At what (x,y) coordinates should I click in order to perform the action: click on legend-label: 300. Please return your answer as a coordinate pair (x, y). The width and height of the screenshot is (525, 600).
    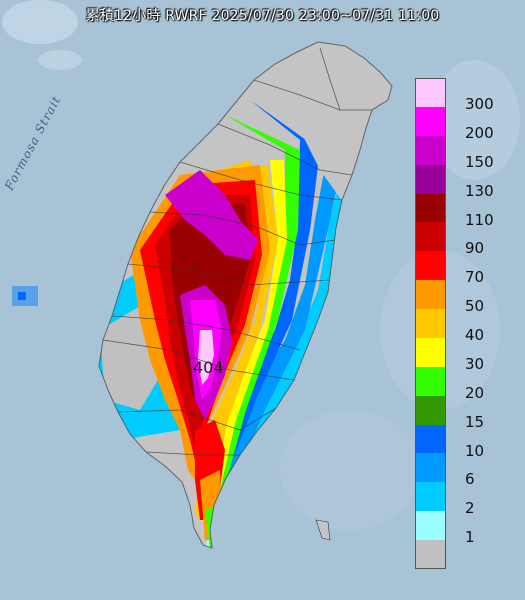
    Looking at the image, I should click on (479, 104).